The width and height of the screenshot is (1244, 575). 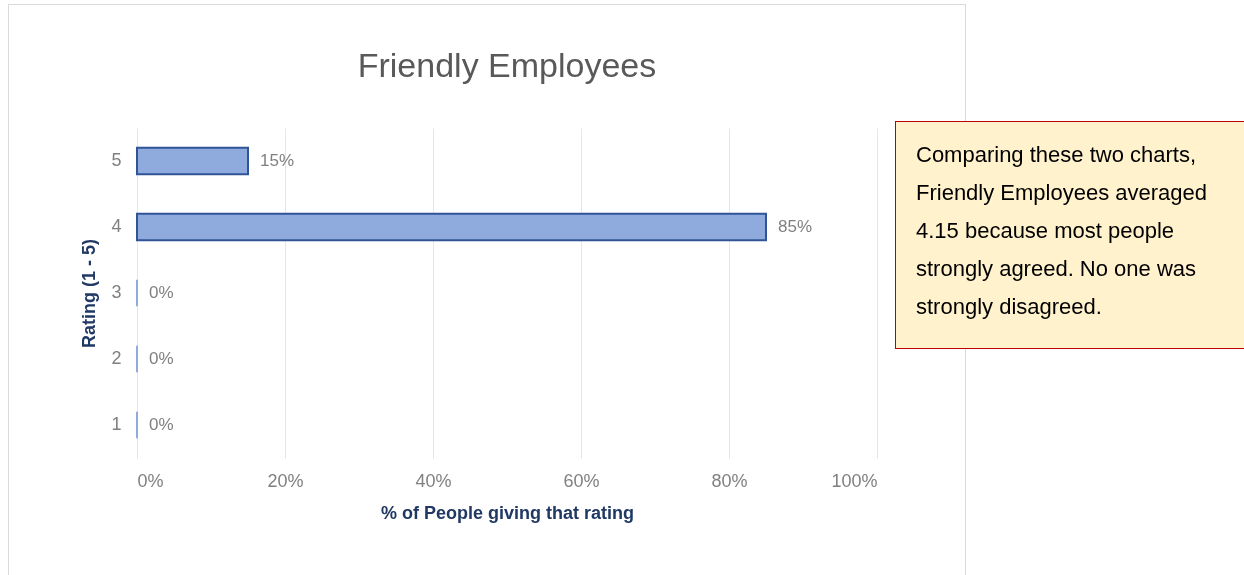 What do you see at coordinates (150, 480) in the screenshot?
I see `x-tick-label: 0%` at bounding box center [150, 480].